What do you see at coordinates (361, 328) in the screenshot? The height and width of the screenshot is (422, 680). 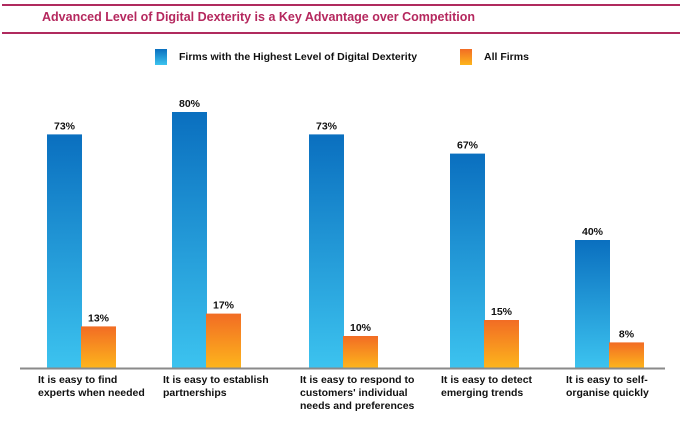 I see `data-label: 10%` at bounding box center [361, 328].